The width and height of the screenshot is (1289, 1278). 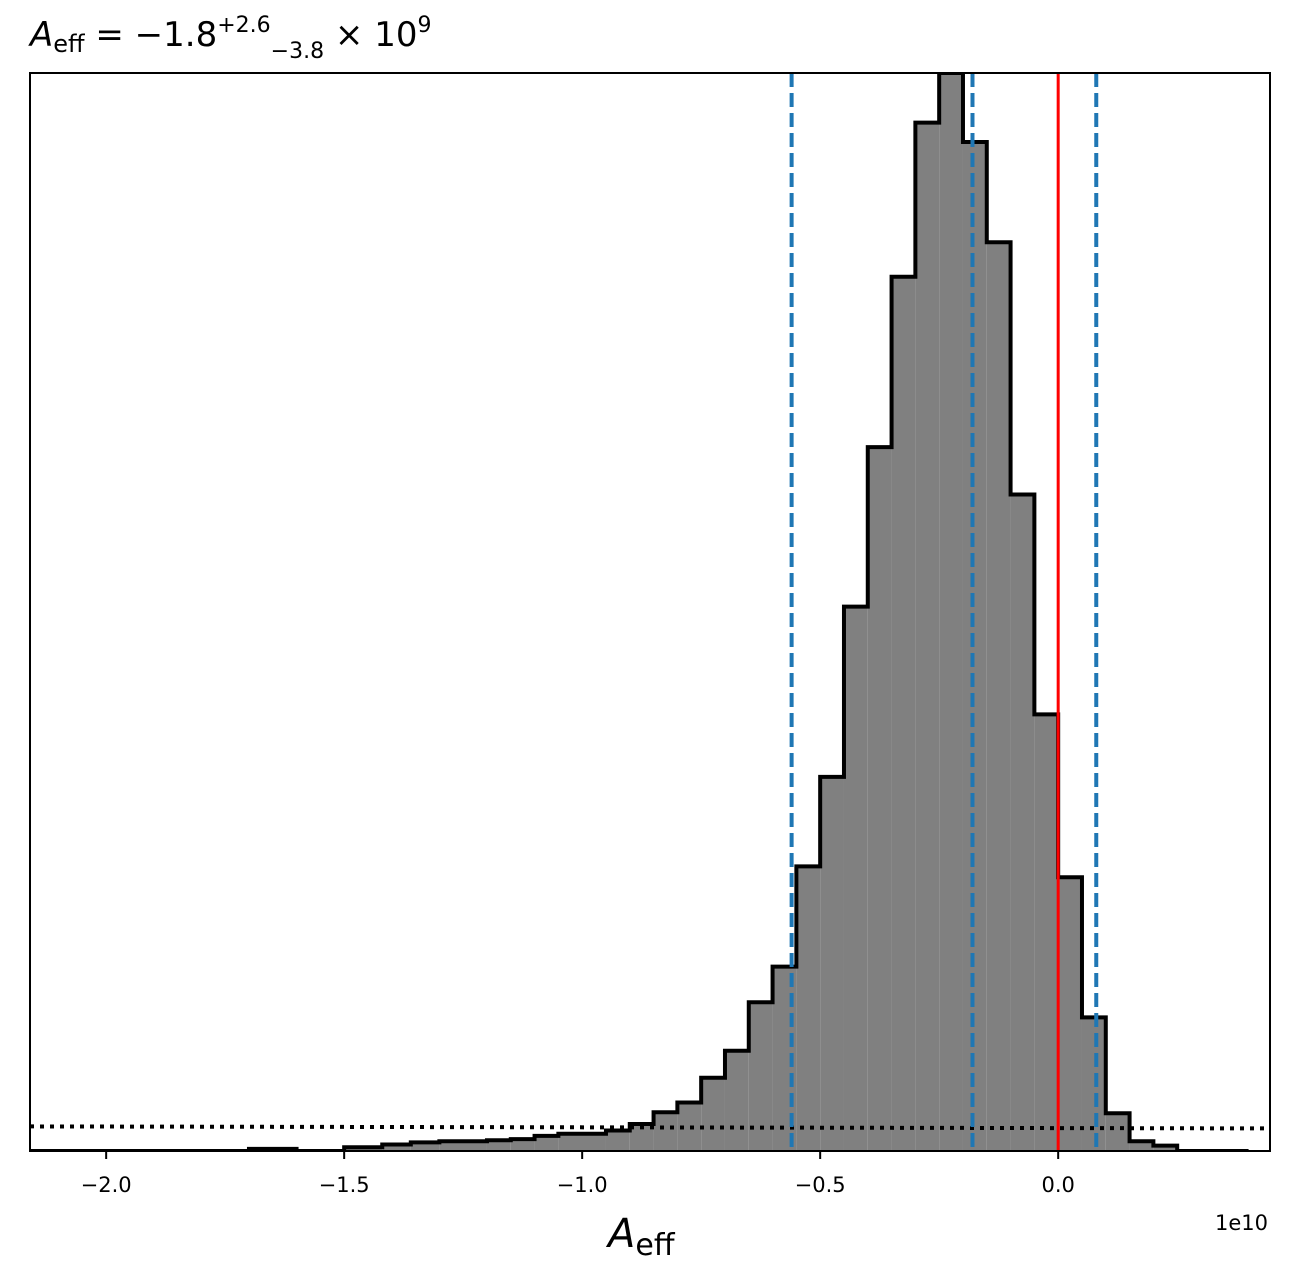 I want to click on x-tick-label: 0.0, so click(x=1057, y=1185).